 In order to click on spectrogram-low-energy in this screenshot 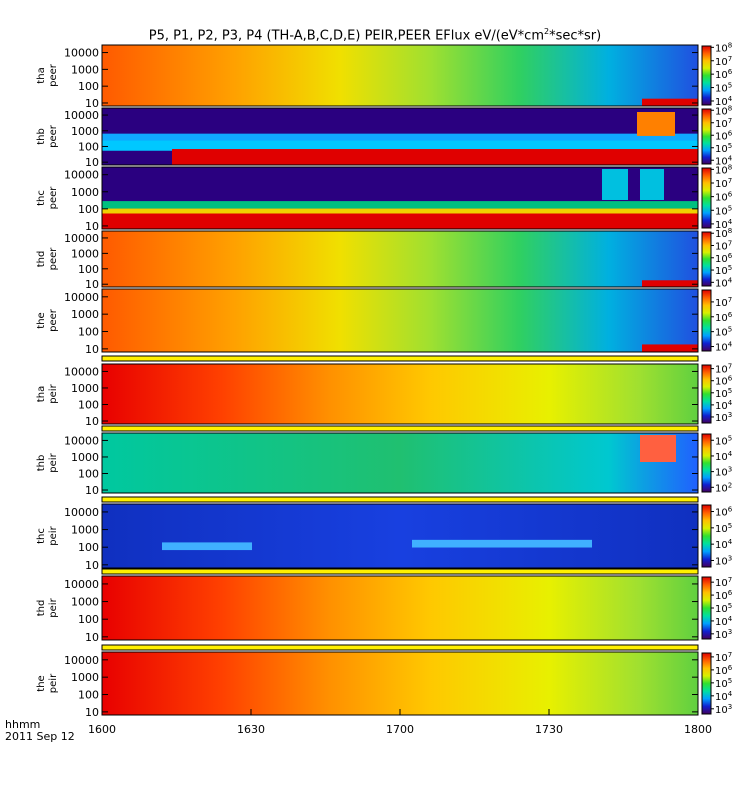, I will do `click(670, 102)`.